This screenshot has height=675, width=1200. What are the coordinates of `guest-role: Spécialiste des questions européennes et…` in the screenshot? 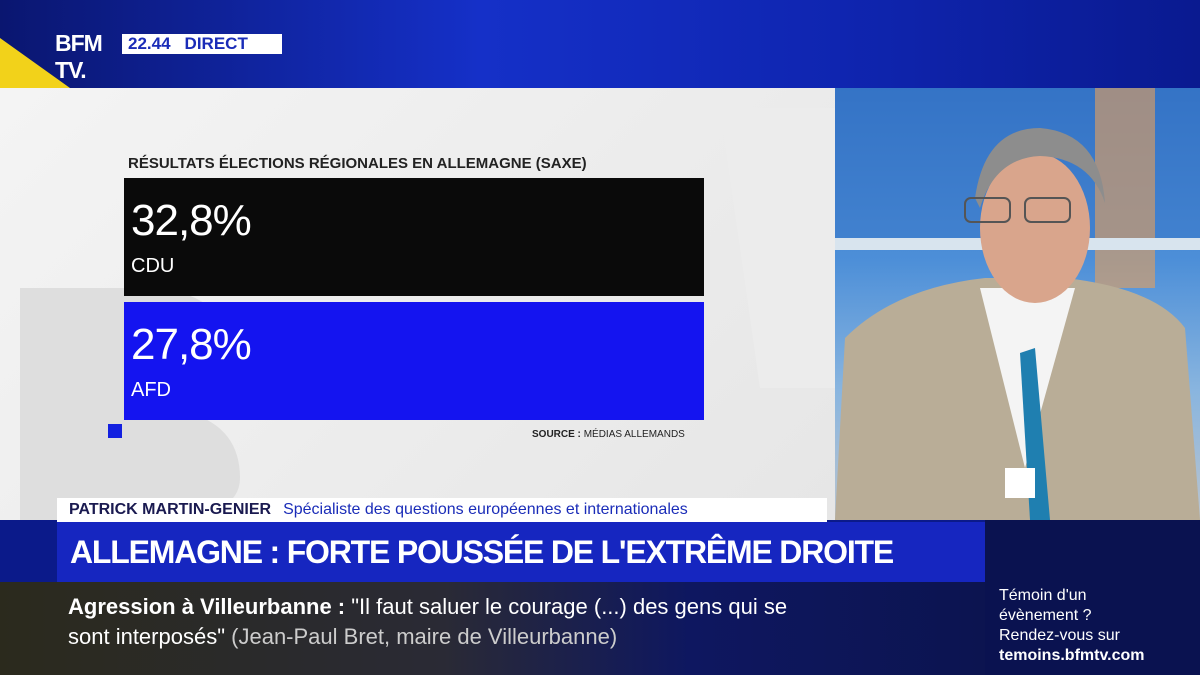 It's located at (485, 509).